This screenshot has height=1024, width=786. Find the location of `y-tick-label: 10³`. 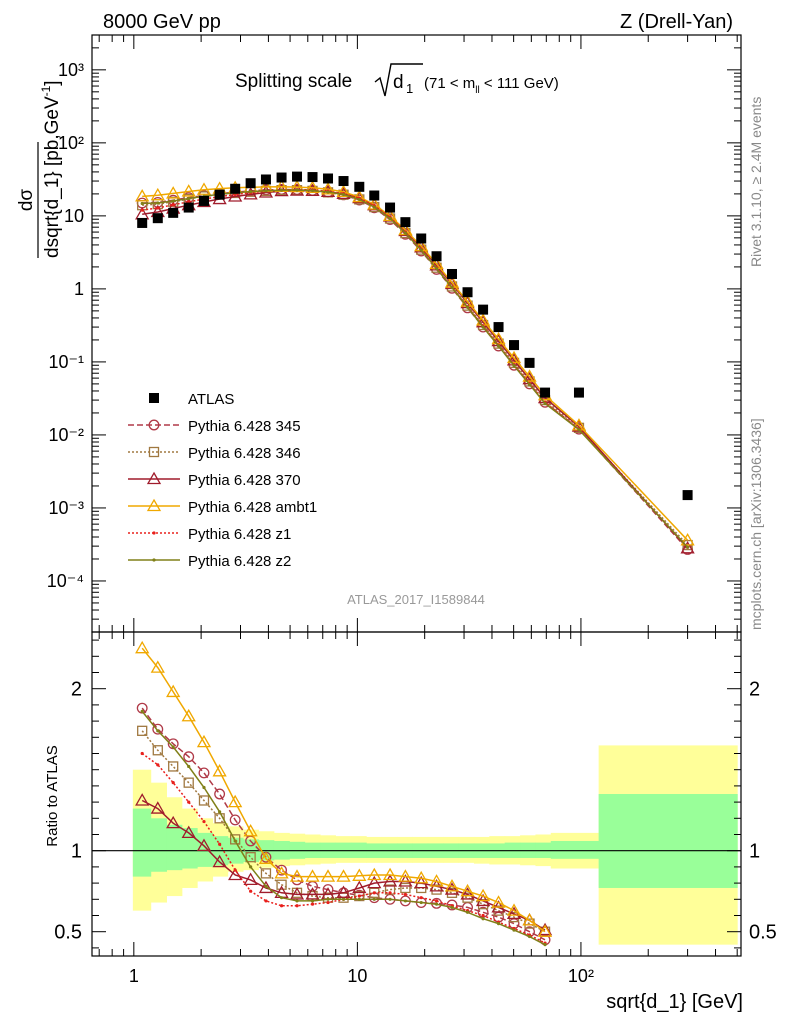

y-tick-label: 10³ is located at coordinates (71, 70).